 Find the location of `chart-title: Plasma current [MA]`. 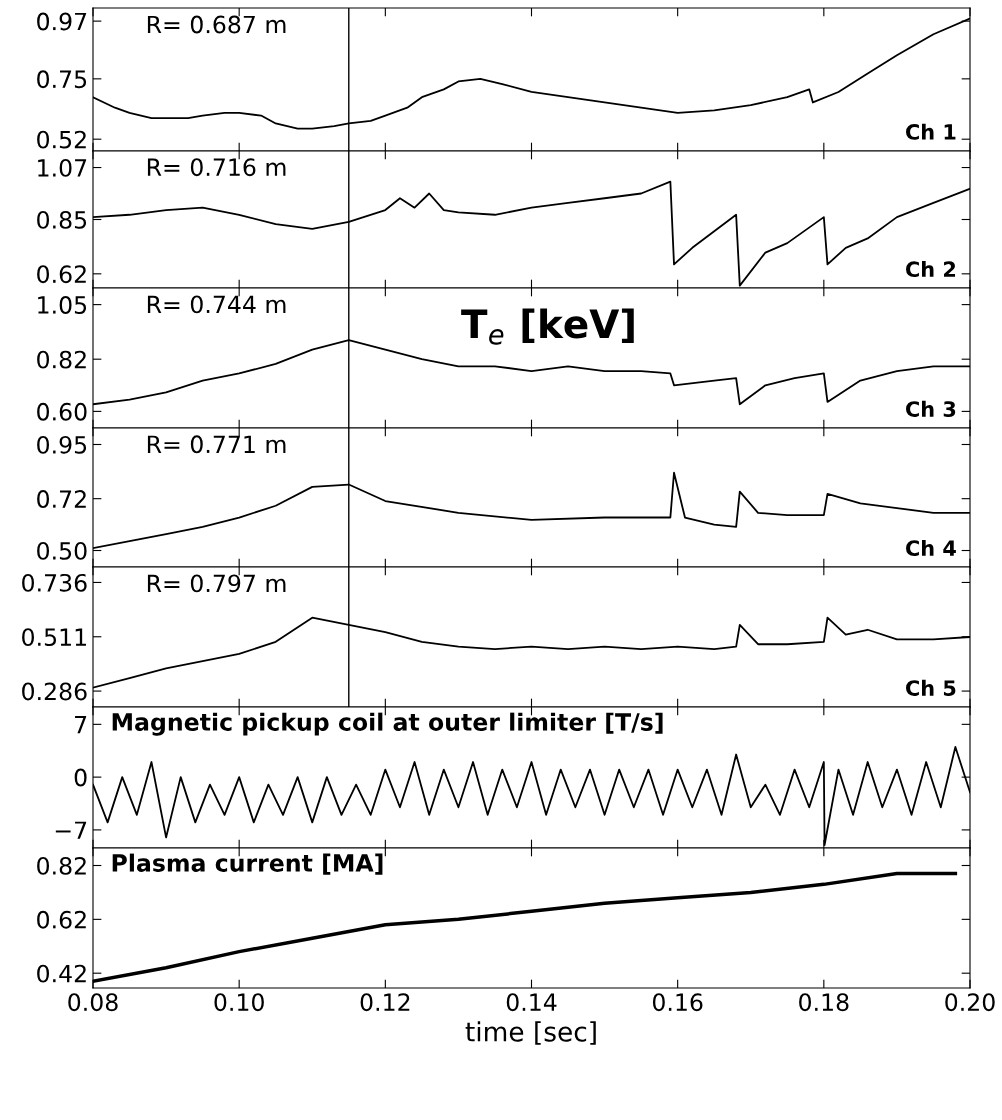

chart-title: Plasma current [MA] is located at coordinates (247, 864).